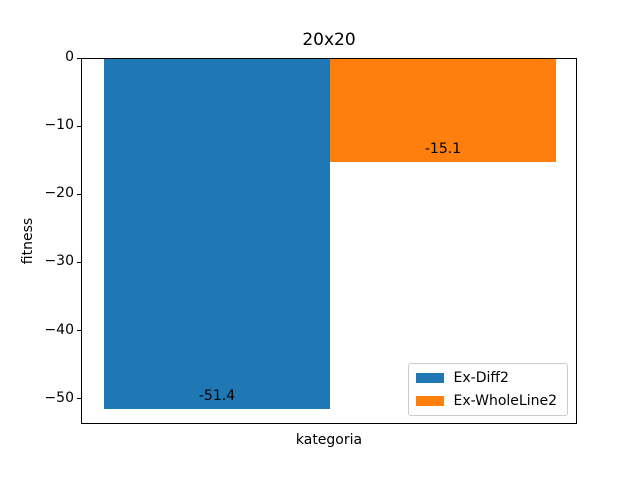 This screenshot has height=480, width=640. I want to click on bar-value-label: -15.1, so click(443, 148).